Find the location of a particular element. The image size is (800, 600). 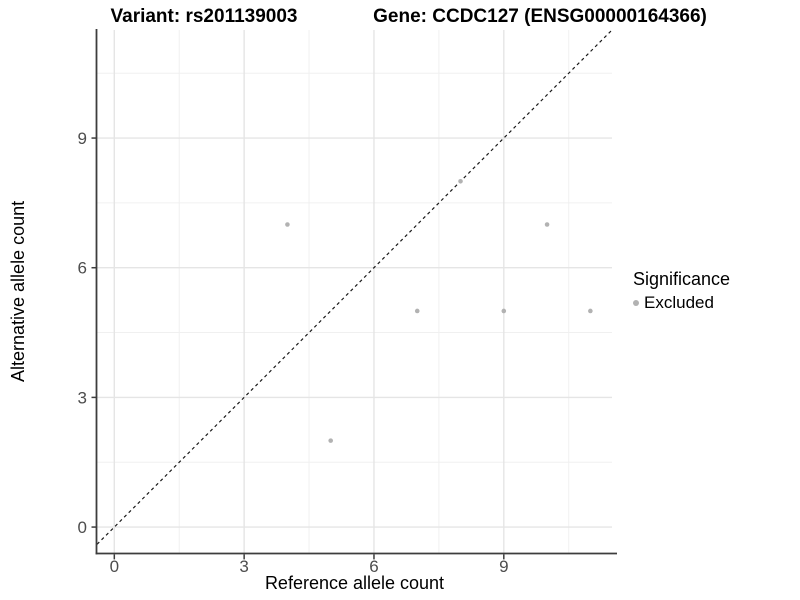

x-tick-label: 3 is located at coordinates (243, 566).